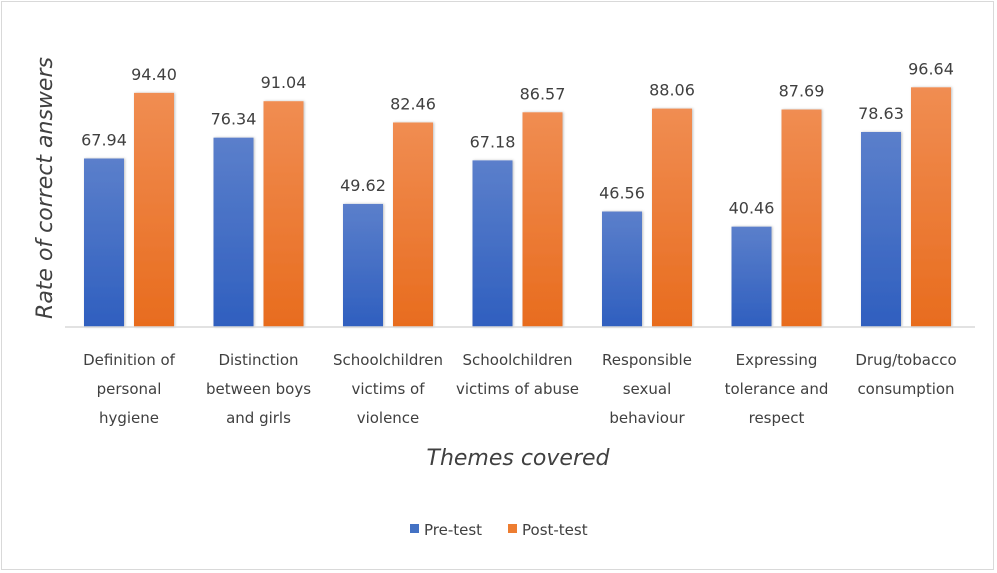  I want to click on data-label-post-test-3: 86.57, so click(543, 93).